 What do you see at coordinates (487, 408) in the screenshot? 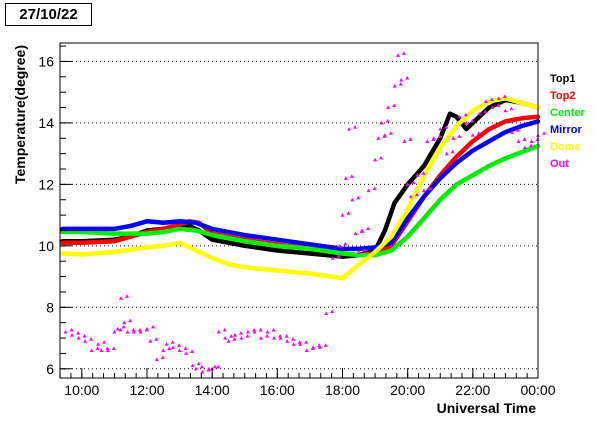
I see `x-axis-title: Universal Time` at bounding box center [487, 408].